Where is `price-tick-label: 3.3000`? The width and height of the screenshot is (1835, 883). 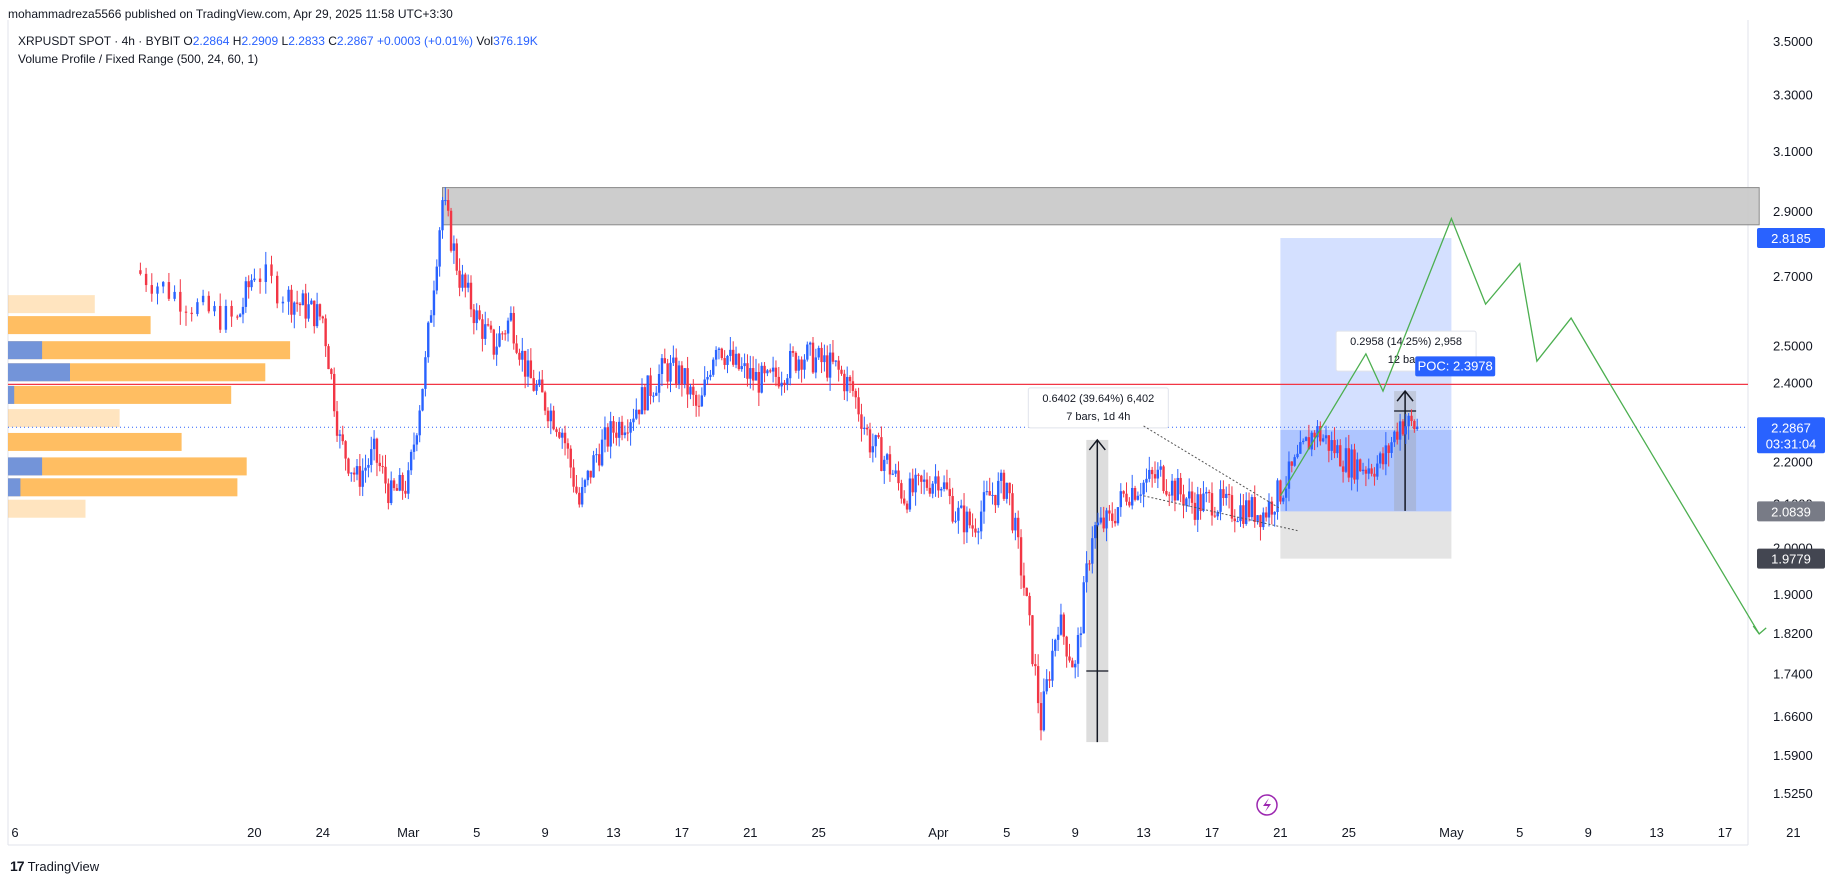 price-tick-label: 3.3000 is located at coordinates (1793, 94).